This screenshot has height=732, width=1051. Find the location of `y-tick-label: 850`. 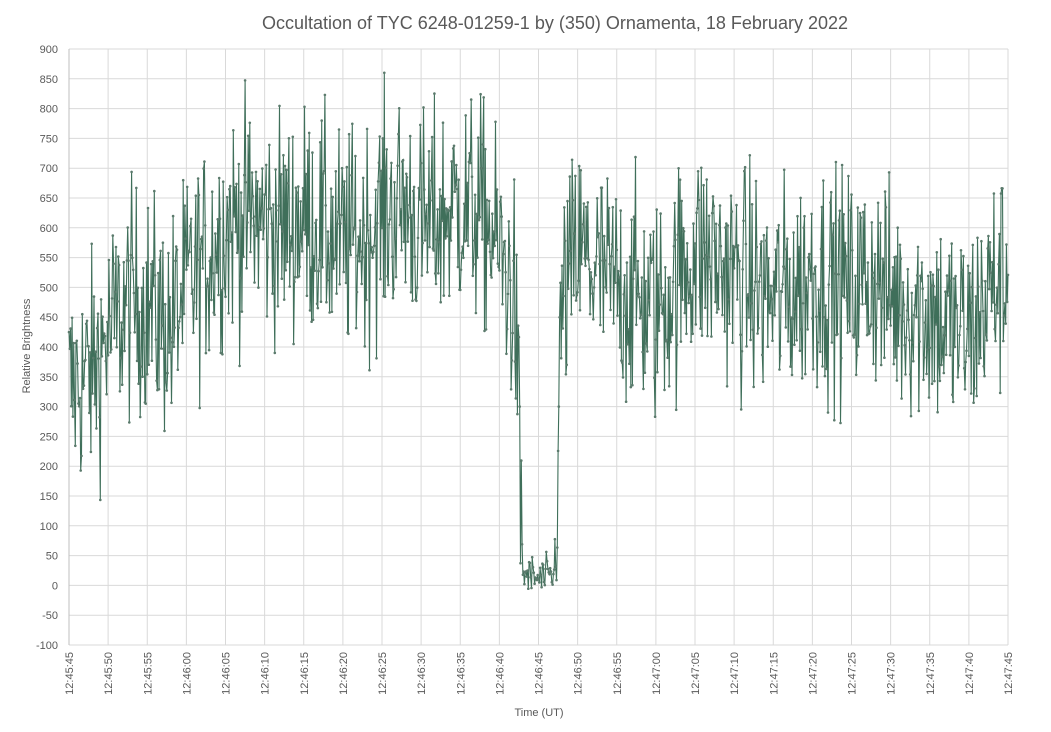

y-tick-label: 850 is located at coordinates (49, 80).